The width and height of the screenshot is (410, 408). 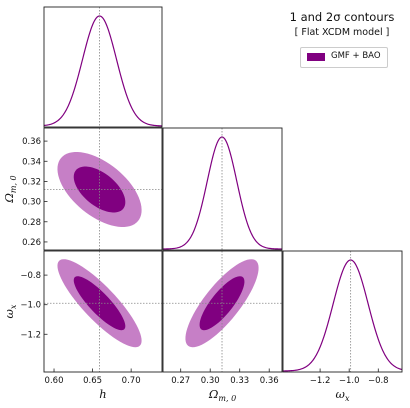 What do you see at coordinates (180, 381) in the screenshot?
I see `x-tick-label-om_x-0: 0.27` at bounding box center [180, 381].